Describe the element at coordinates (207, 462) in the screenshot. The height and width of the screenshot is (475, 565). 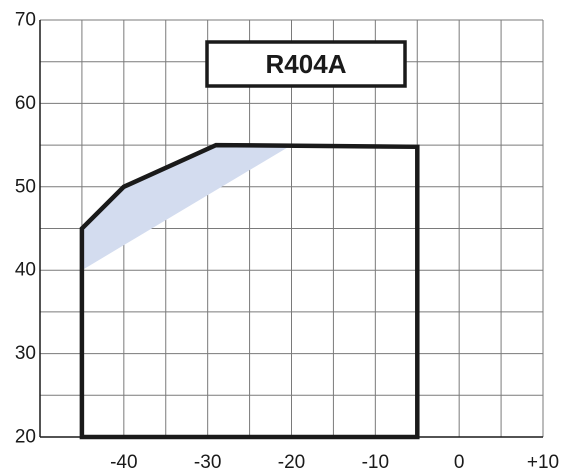
I see `x-tick-label: -30` at that location.